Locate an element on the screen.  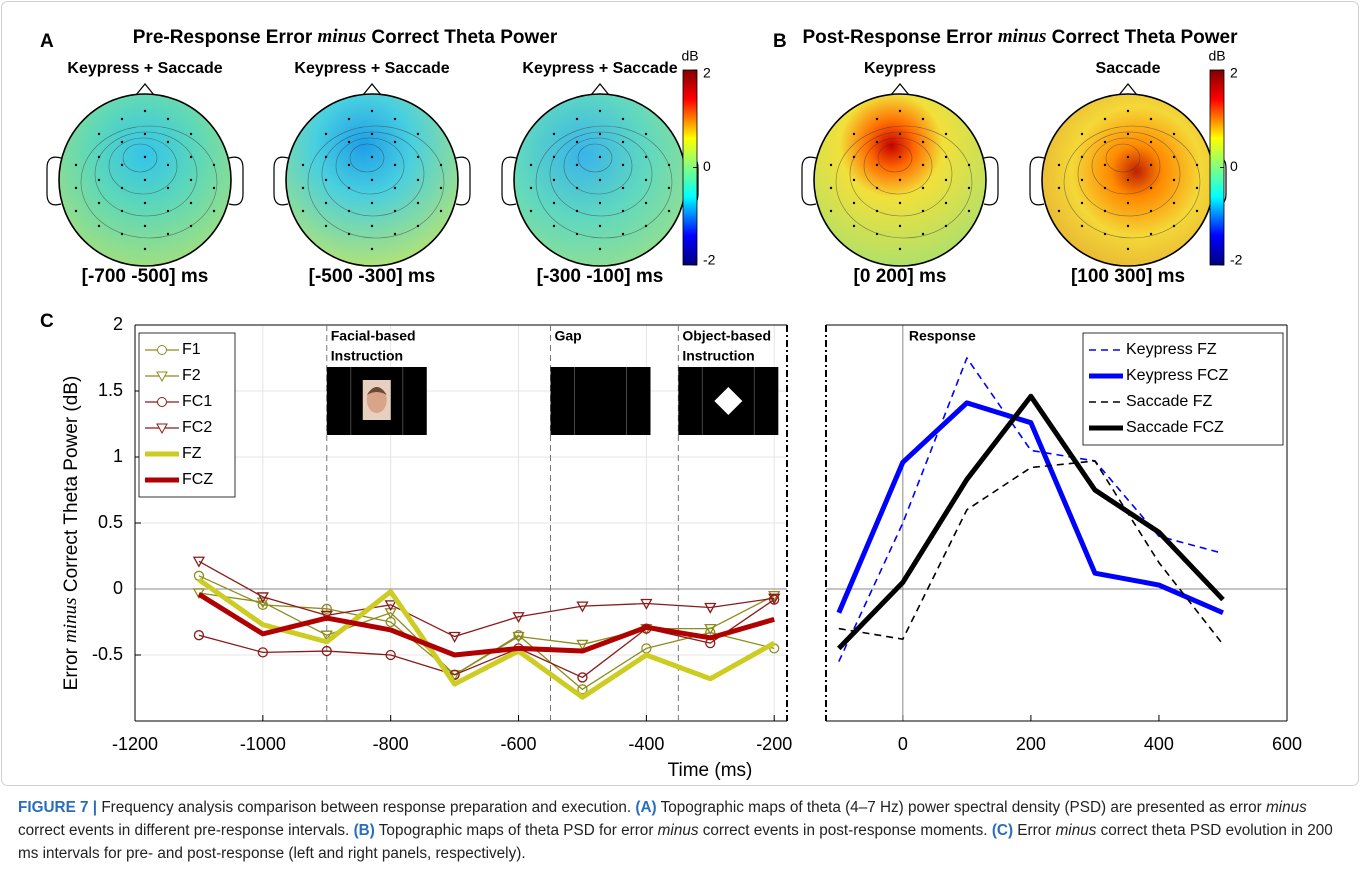
y-tick-label: 0 is located at coordinates (118, 588).